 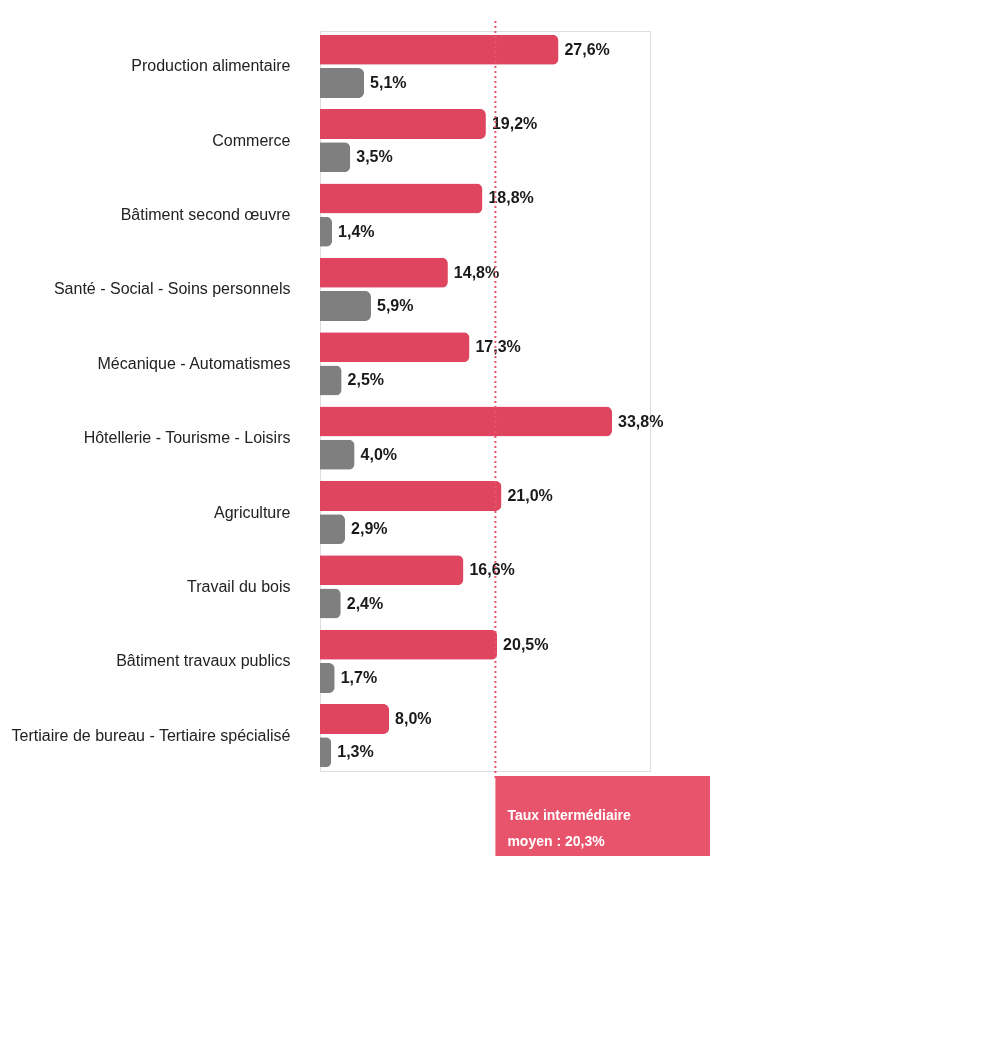 What do you see at coordinates (374, 157) in the screenshot?
I see `data-label: 3,5%` at bounding box center [374, 157].